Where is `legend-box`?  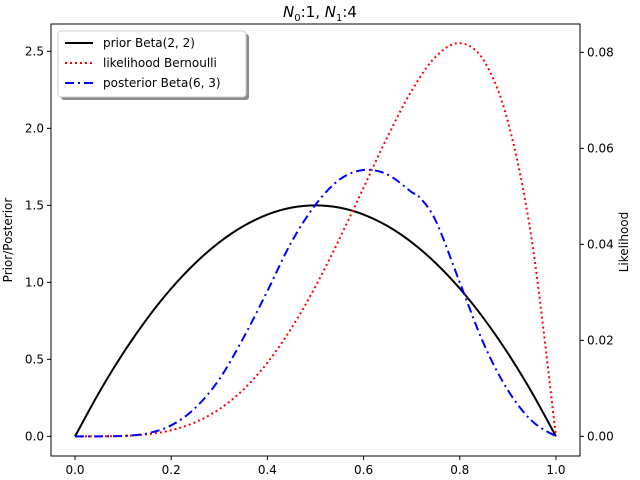
legend-box is located at coordinates (152, 64).